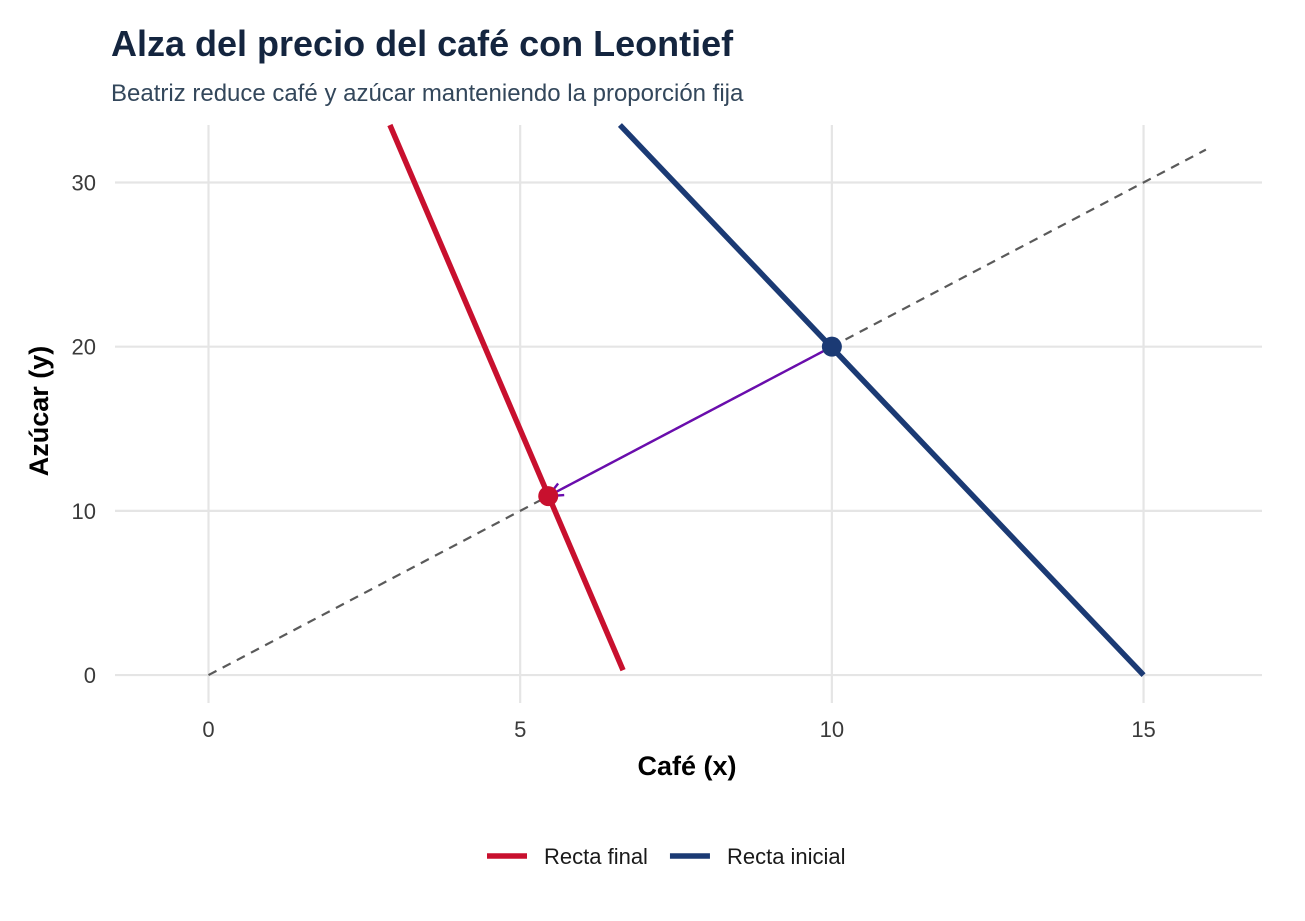 This screenshot has width=1305, height=921. I want to click on arrow-group, so click(689, 421).